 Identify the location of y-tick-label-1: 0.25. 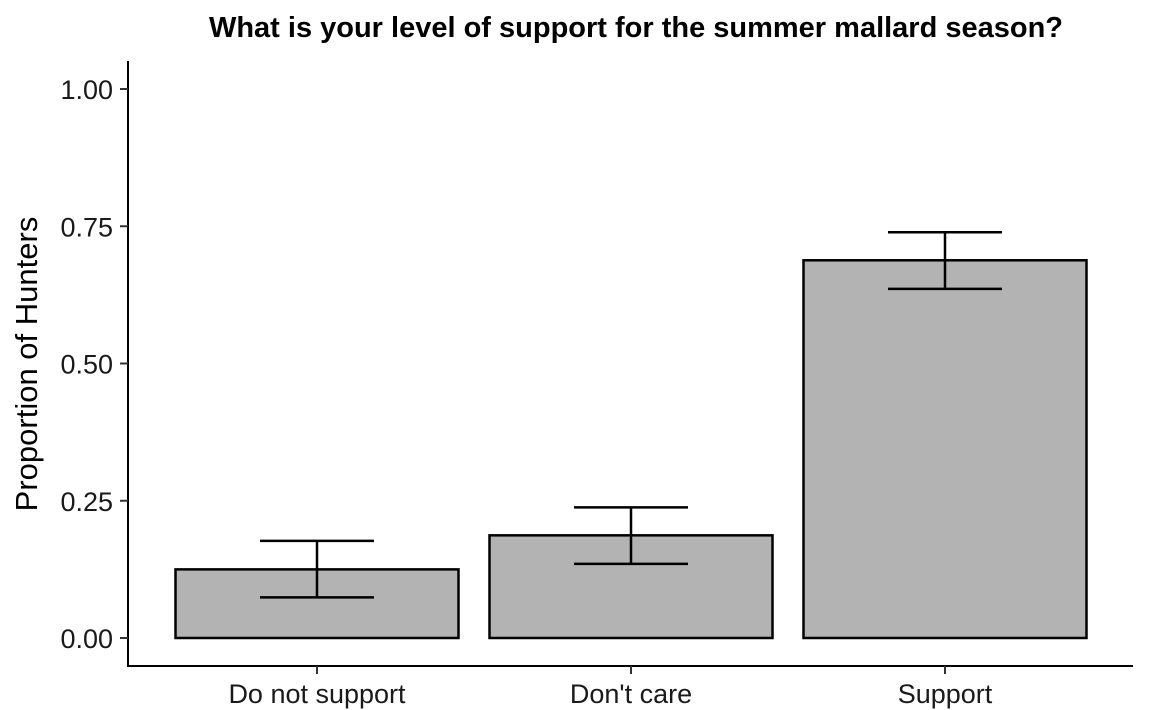
(86, 502).